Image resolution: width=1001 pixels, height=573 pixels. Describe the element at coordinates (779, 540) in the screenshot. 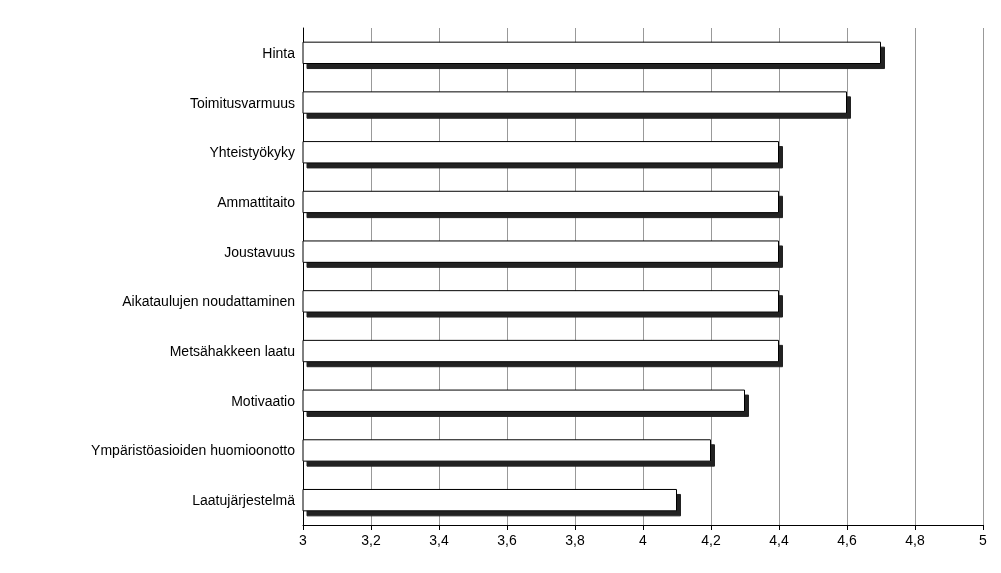

I see `x-tick-label: 4,4` at that location.